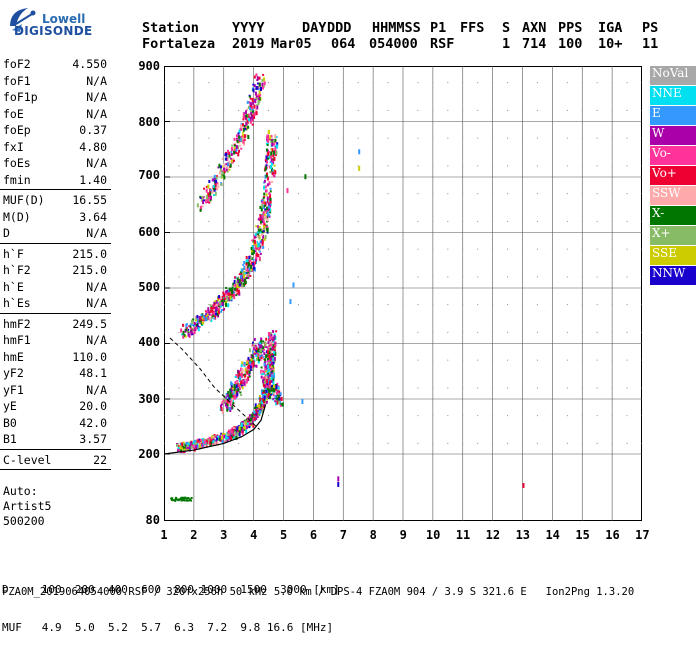 The width and height of the screenshot is (700, 647). What do you see at coordinates (313, 535) in the screenshot?
I see `x-tick-label: 6` at bounding box center [313, 535].